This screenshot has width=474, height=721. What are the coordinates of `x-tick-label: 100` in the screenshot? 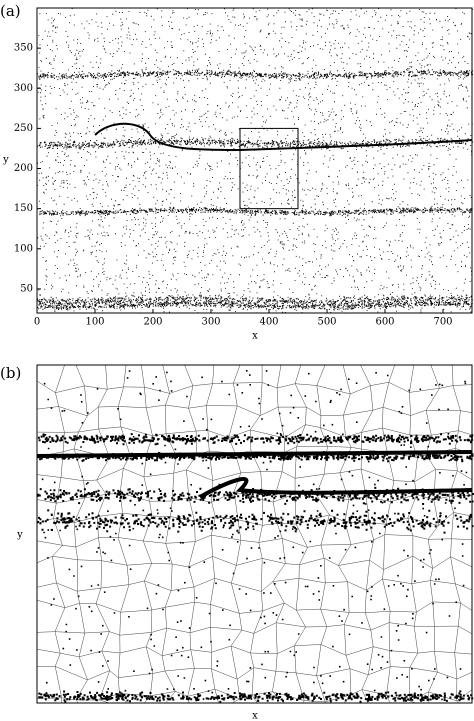 It's located at (94, 322).